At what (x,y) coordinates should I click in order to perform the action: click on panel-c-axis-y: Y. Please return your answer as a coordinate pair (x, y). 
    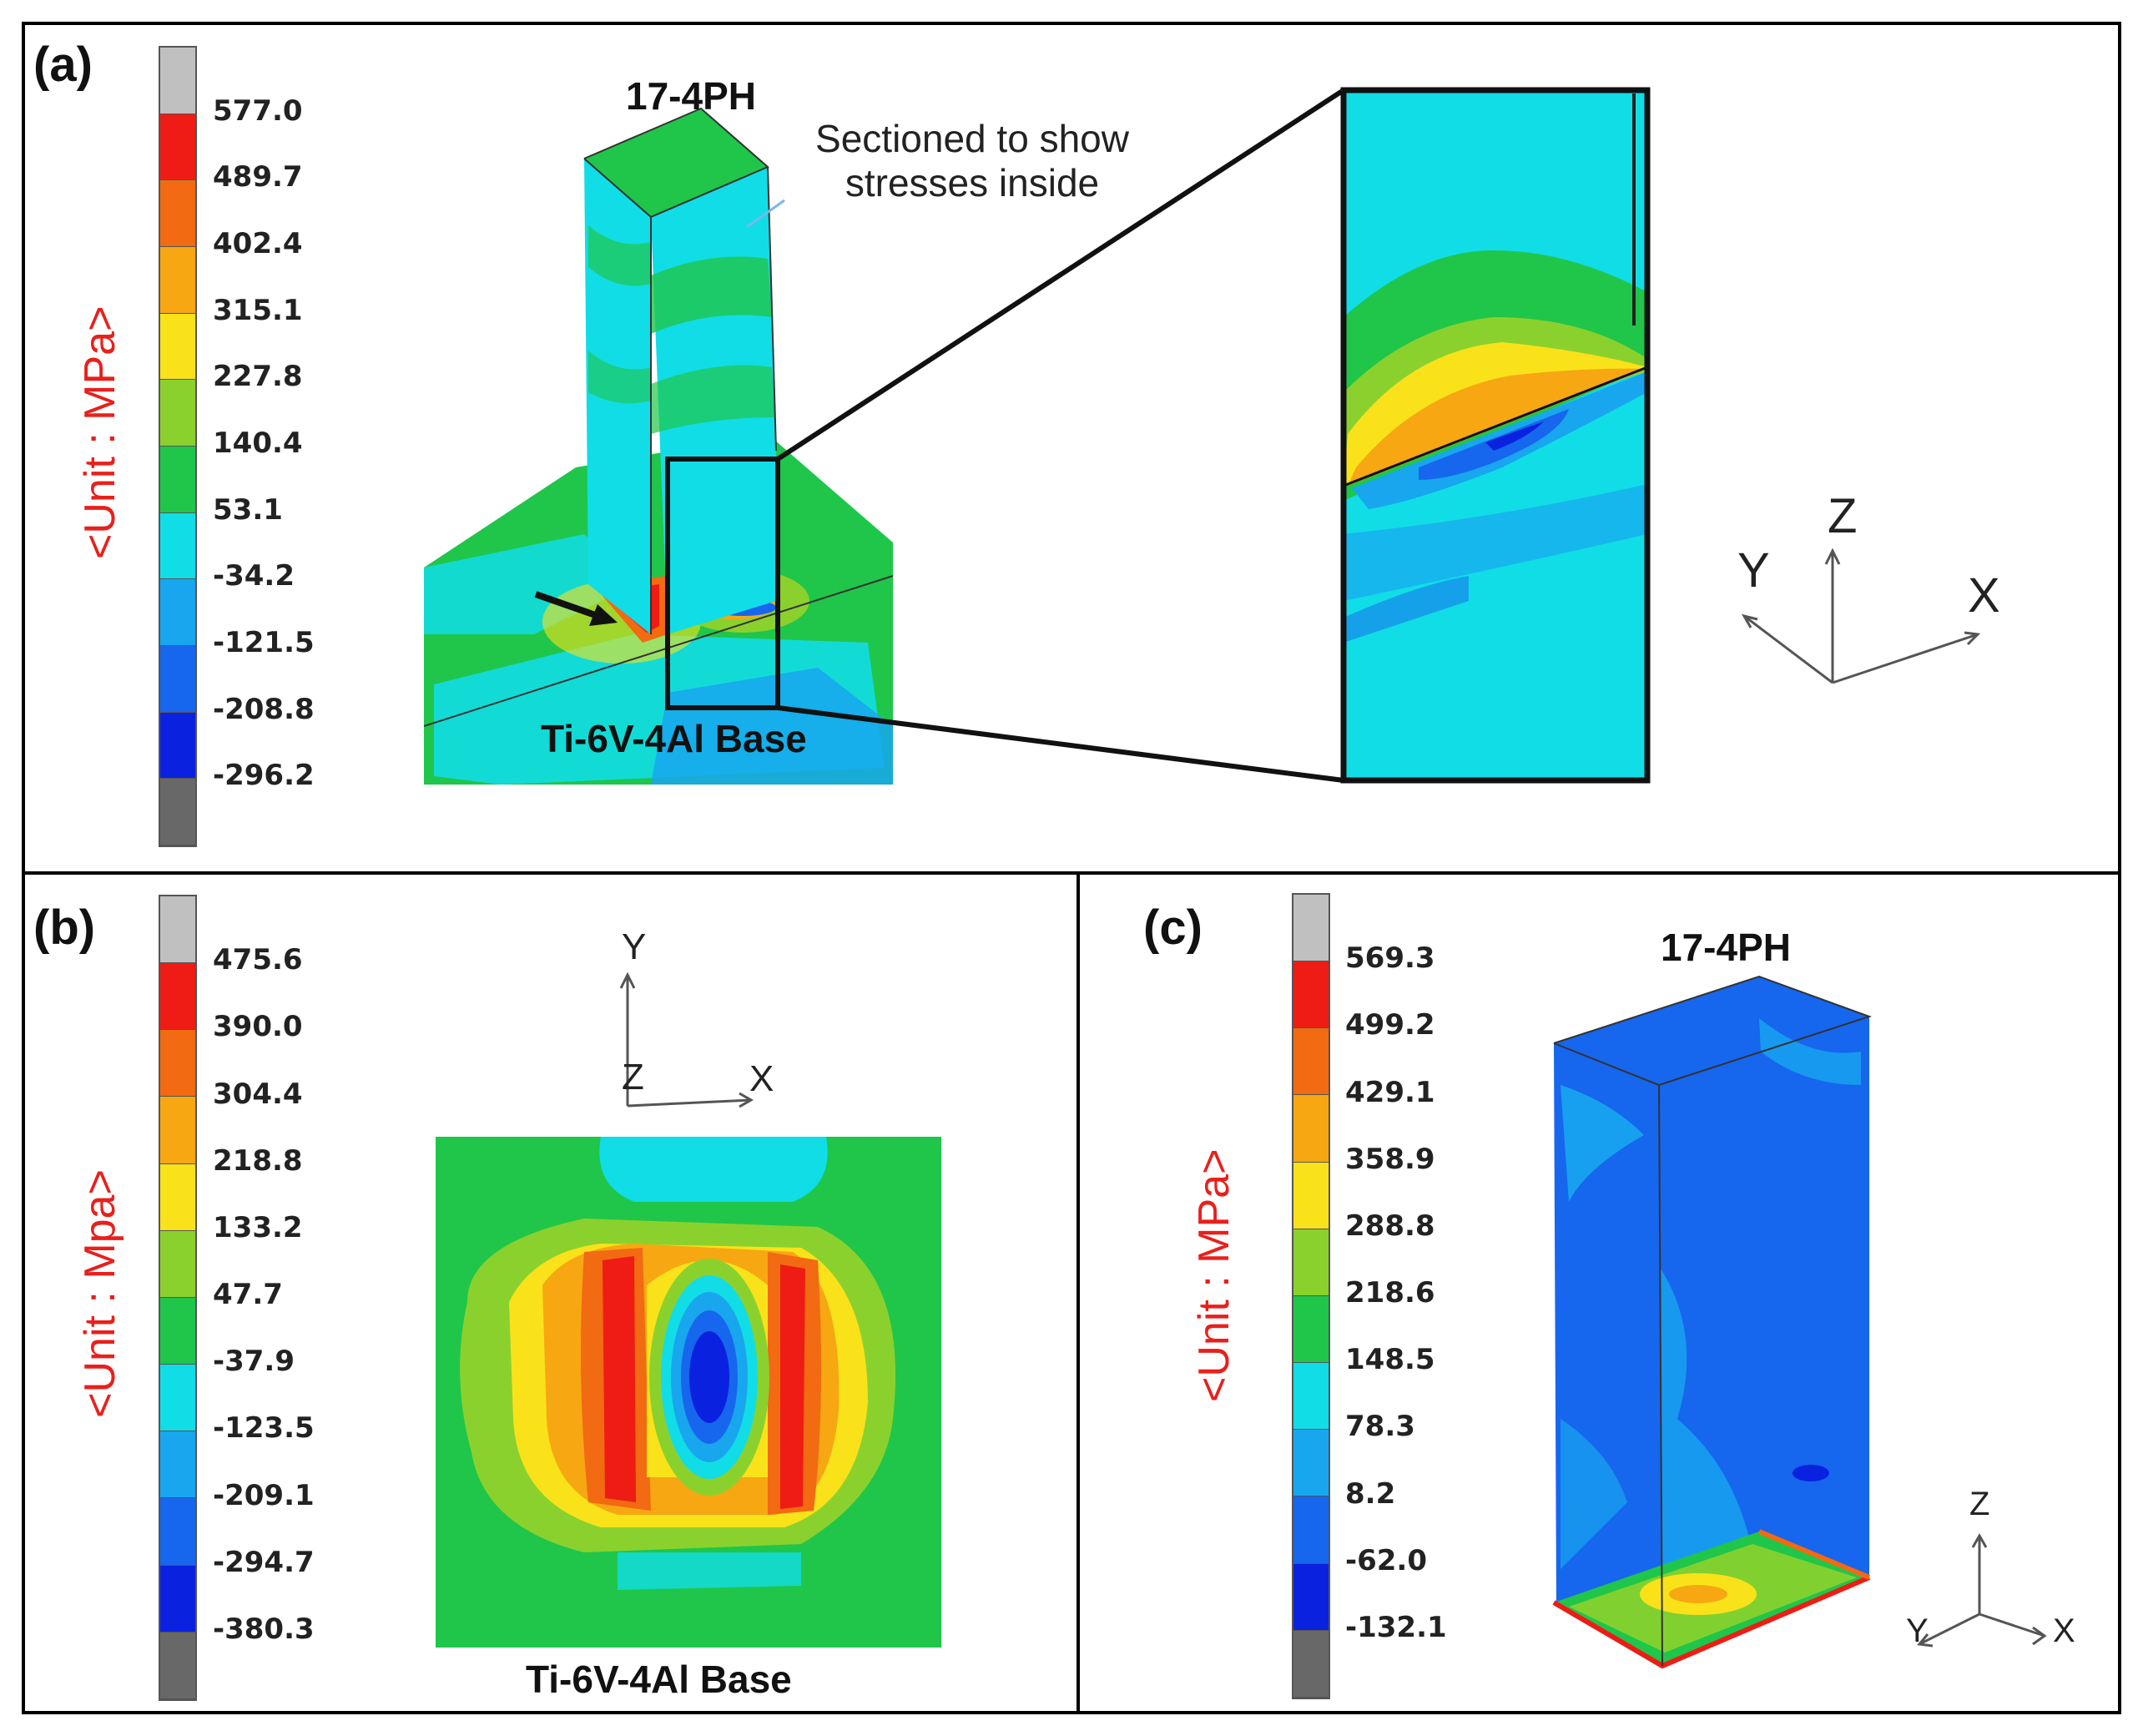
    Looking at the image, I should click on (1917, 1630).